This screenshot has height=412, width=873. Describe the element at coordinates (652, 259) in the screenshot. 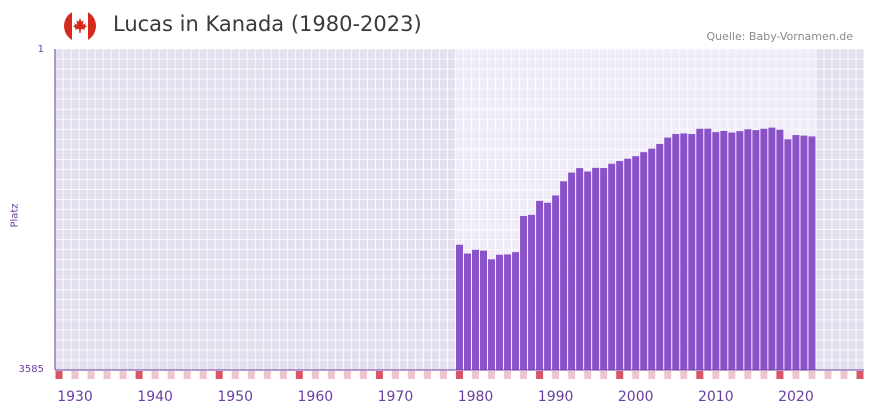

I see `bar-2002` at that location.